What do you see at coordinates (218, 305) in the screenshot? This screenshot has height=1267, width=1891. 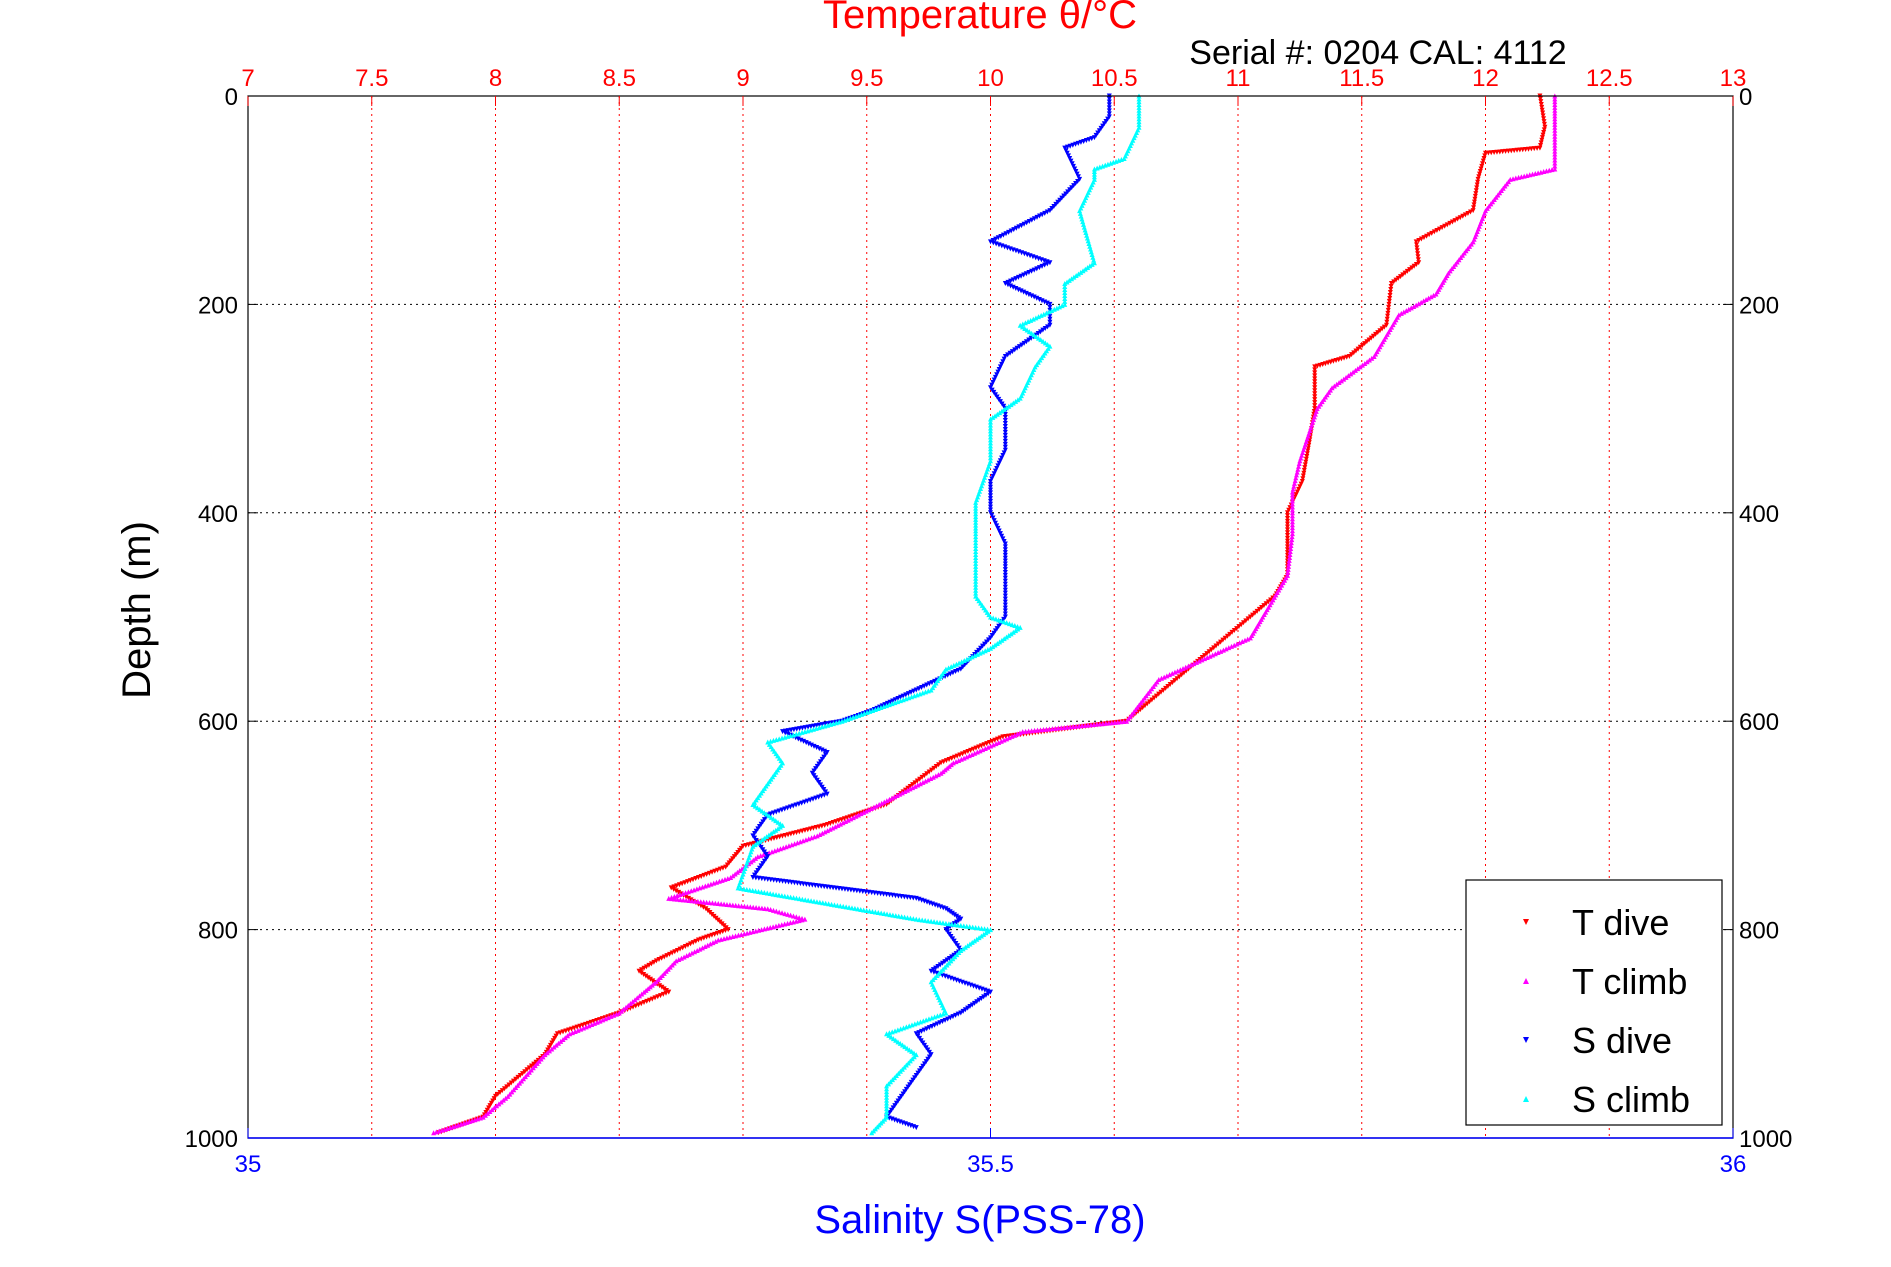 I see `left-axis-tick-label: 200` at bounding box center [218, 305].